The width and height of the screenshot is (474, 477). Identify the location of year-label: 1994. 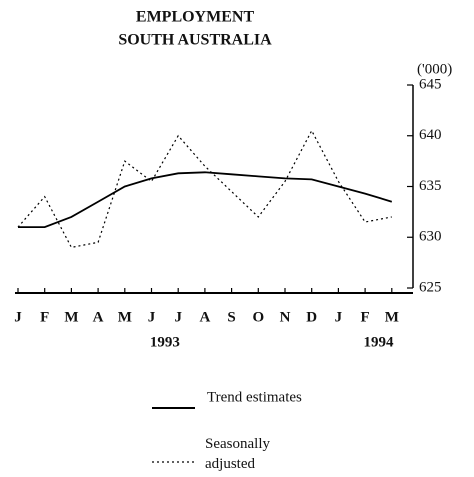
(378, 342).